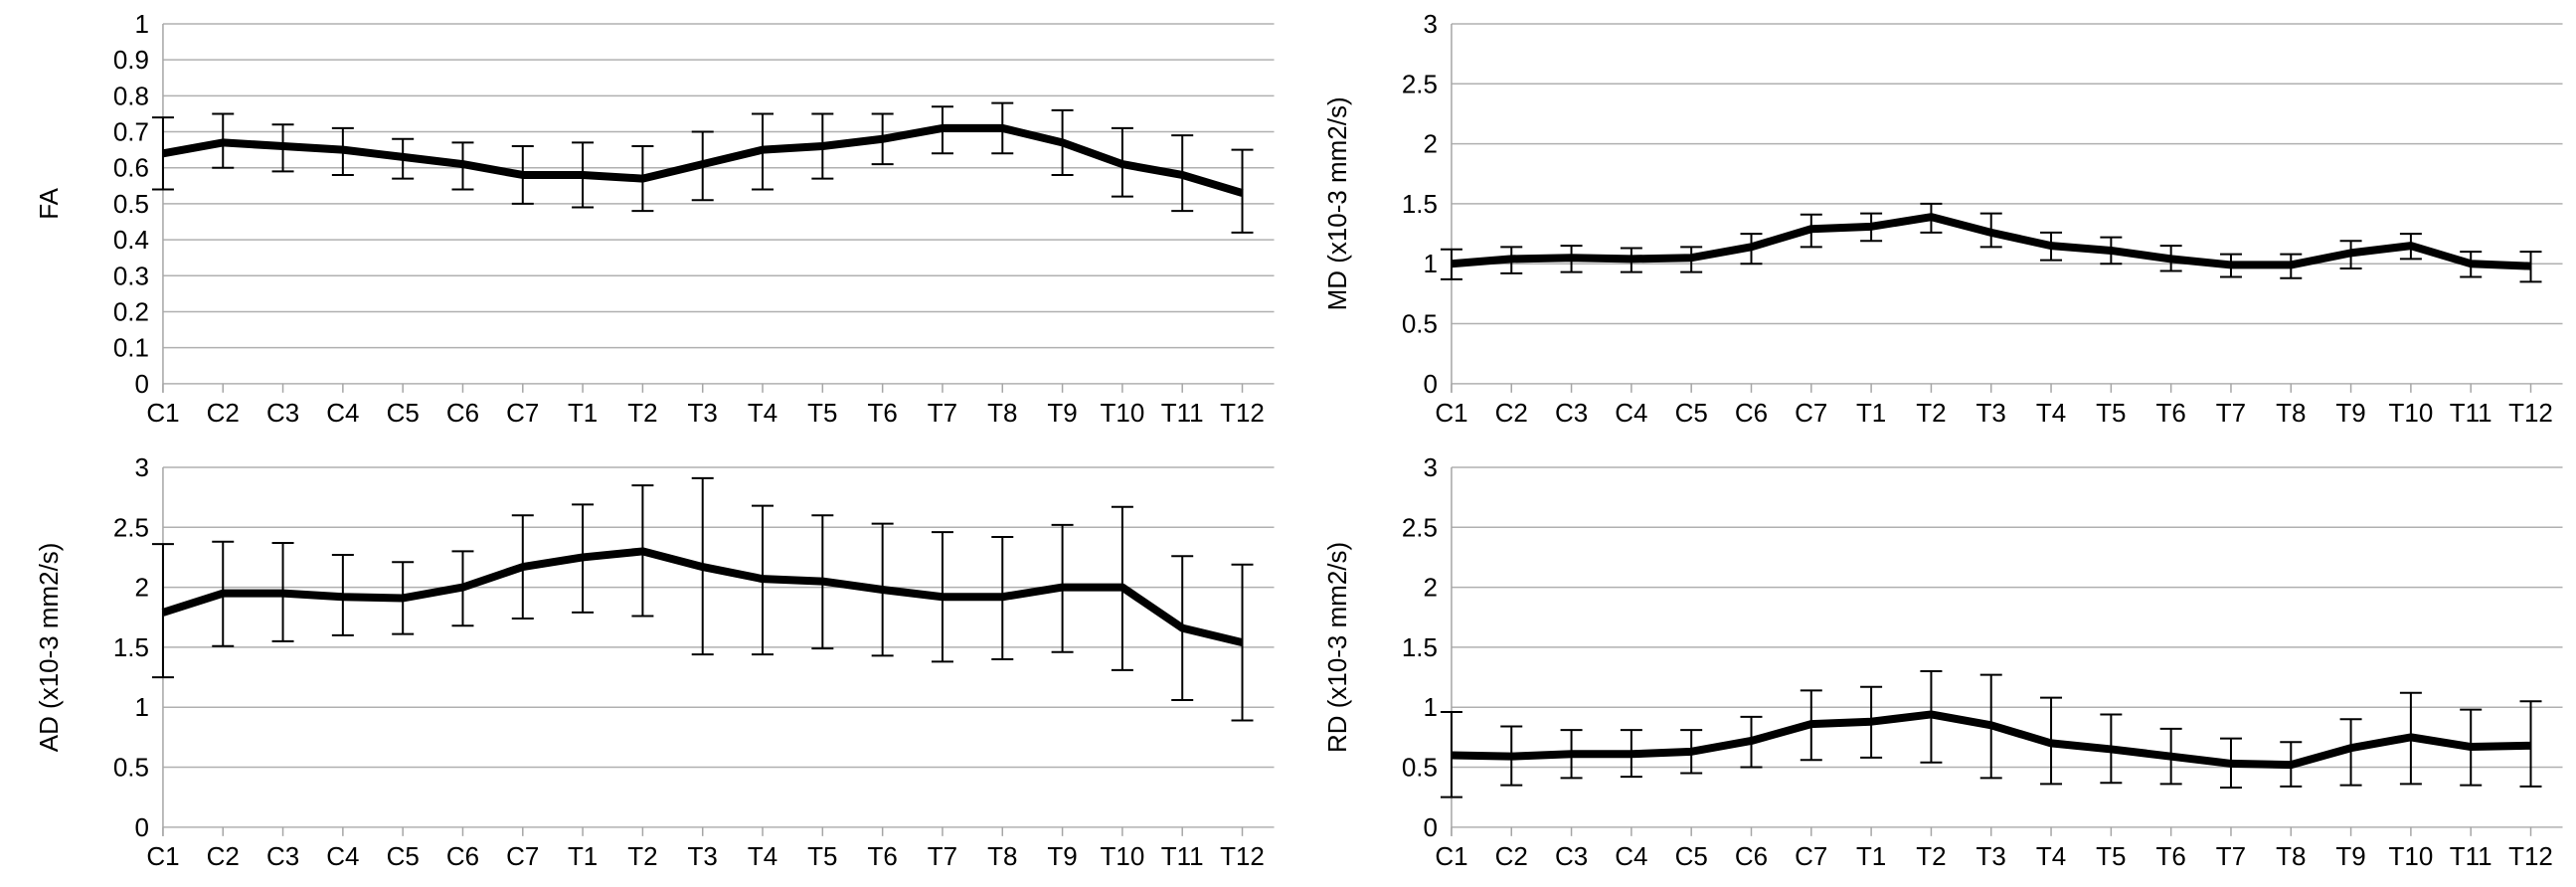 This screenshot has width=2576, height=887. Describe the element at coordinates (1990, 734) in the screenshot. I see `error-bars` at that location.